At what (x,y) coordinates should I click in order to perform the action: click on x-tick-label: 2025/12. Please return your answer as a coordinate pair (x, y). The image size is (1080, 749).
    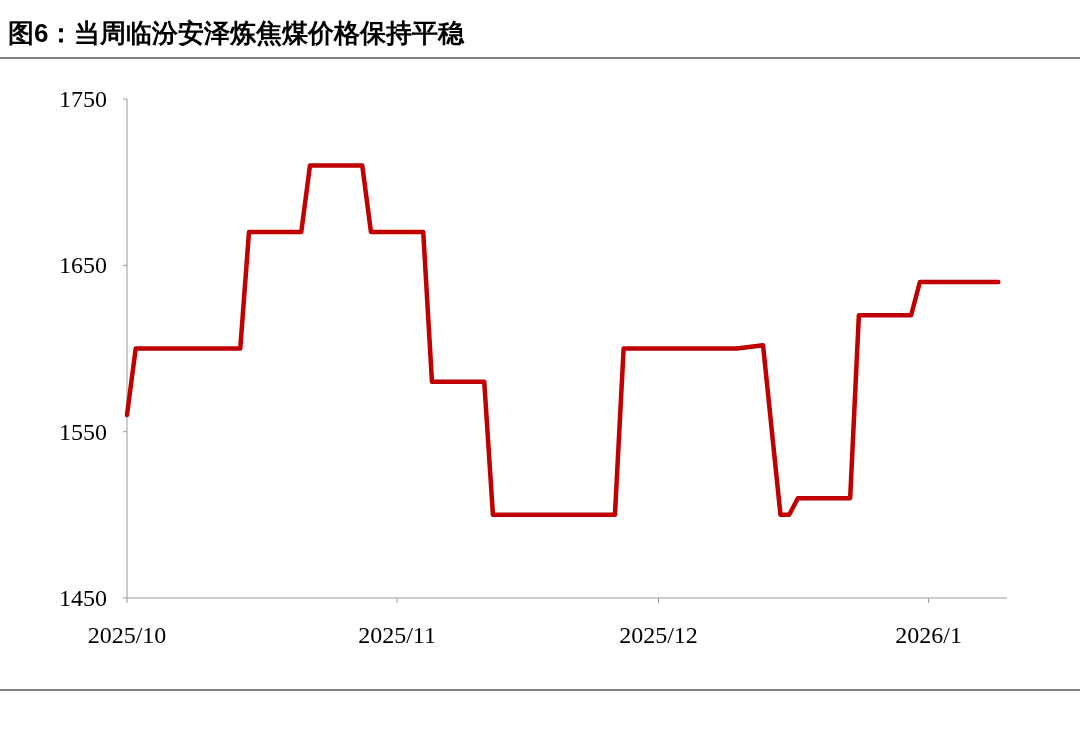
    Looking at the image, I should click on (658, 635).